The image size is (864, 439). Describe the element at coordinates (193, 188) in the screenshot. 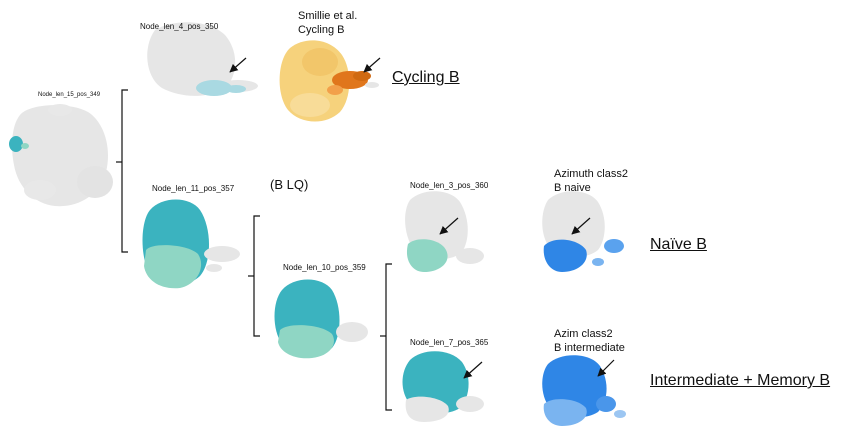

I see `node-11-label: Node_len_11_pos_357` at that location.